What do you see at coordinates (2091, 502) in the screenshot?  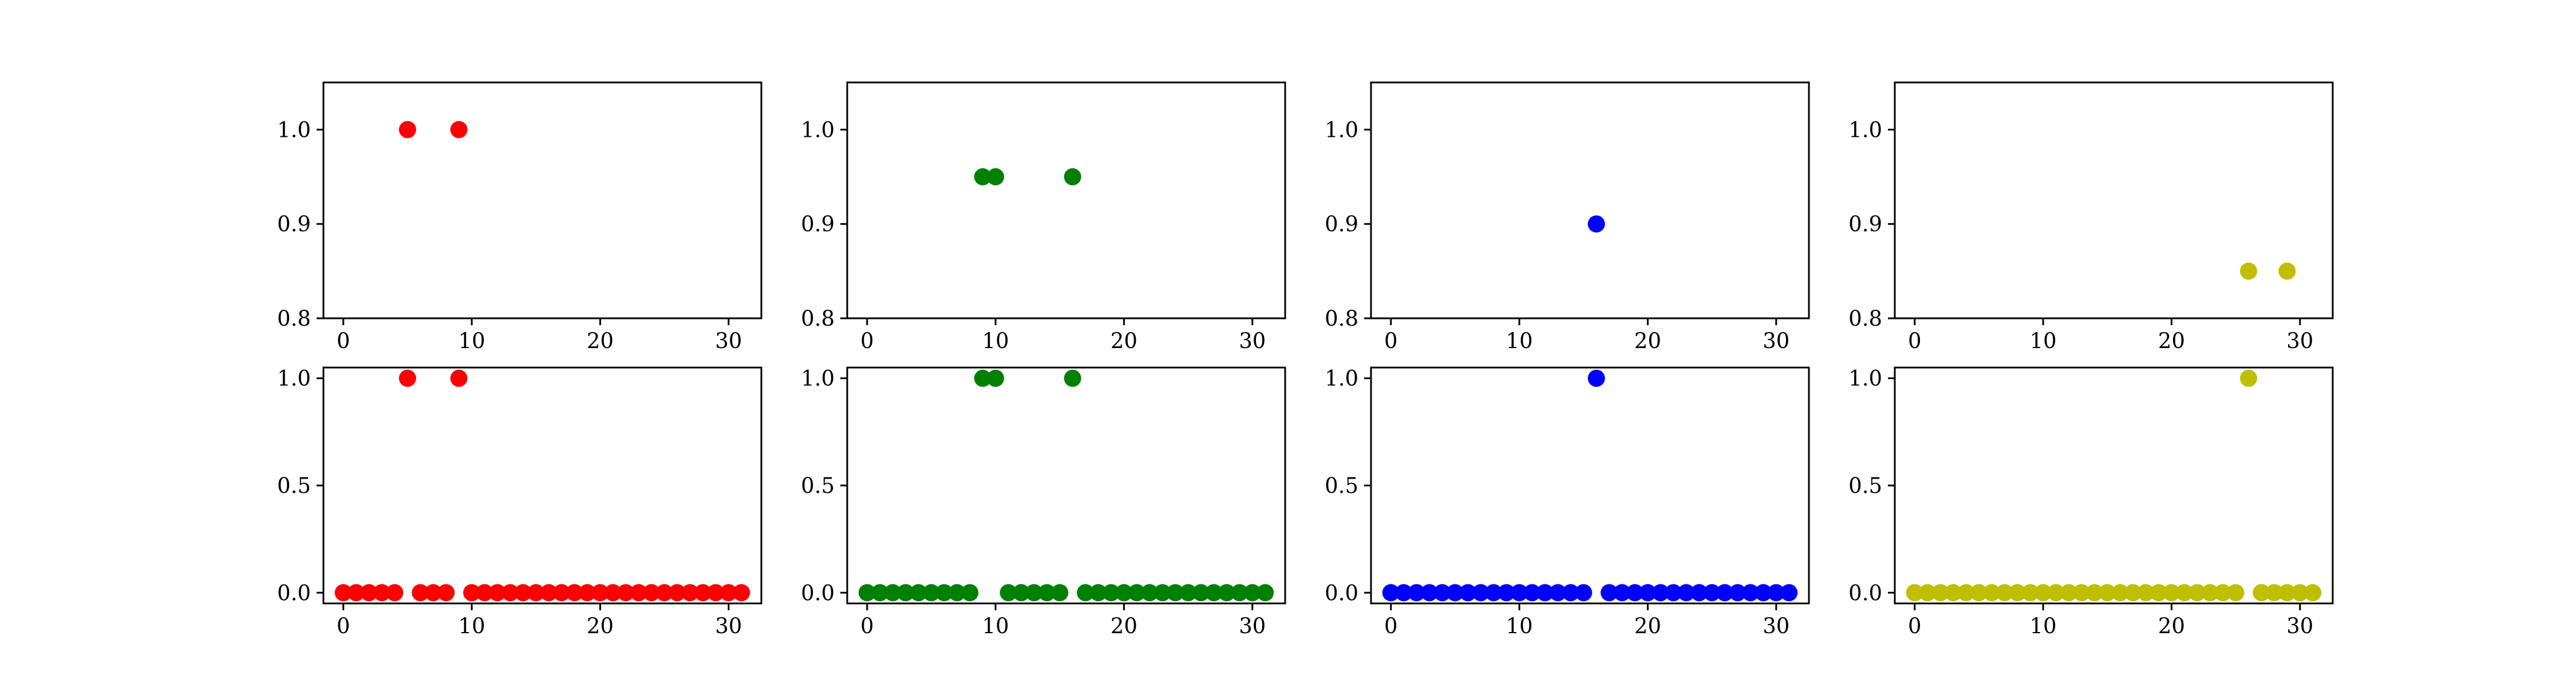 I see `subplot-r2-c4: 0 10 20 30 0.0 0.5 1.0` at bounding box center [2091, 502].